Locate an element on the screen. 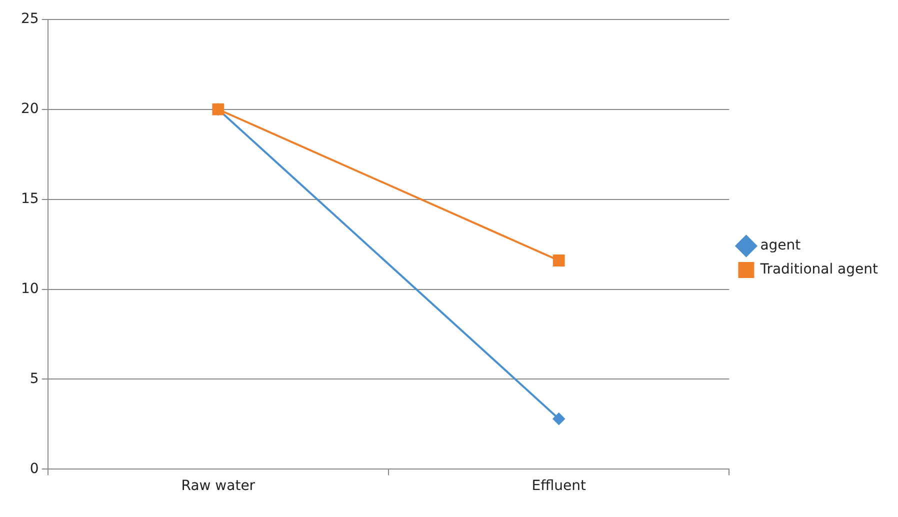 This screenshot has height=517, width=898. legend-label: Traditional agent is located at coordinates (819, 270).